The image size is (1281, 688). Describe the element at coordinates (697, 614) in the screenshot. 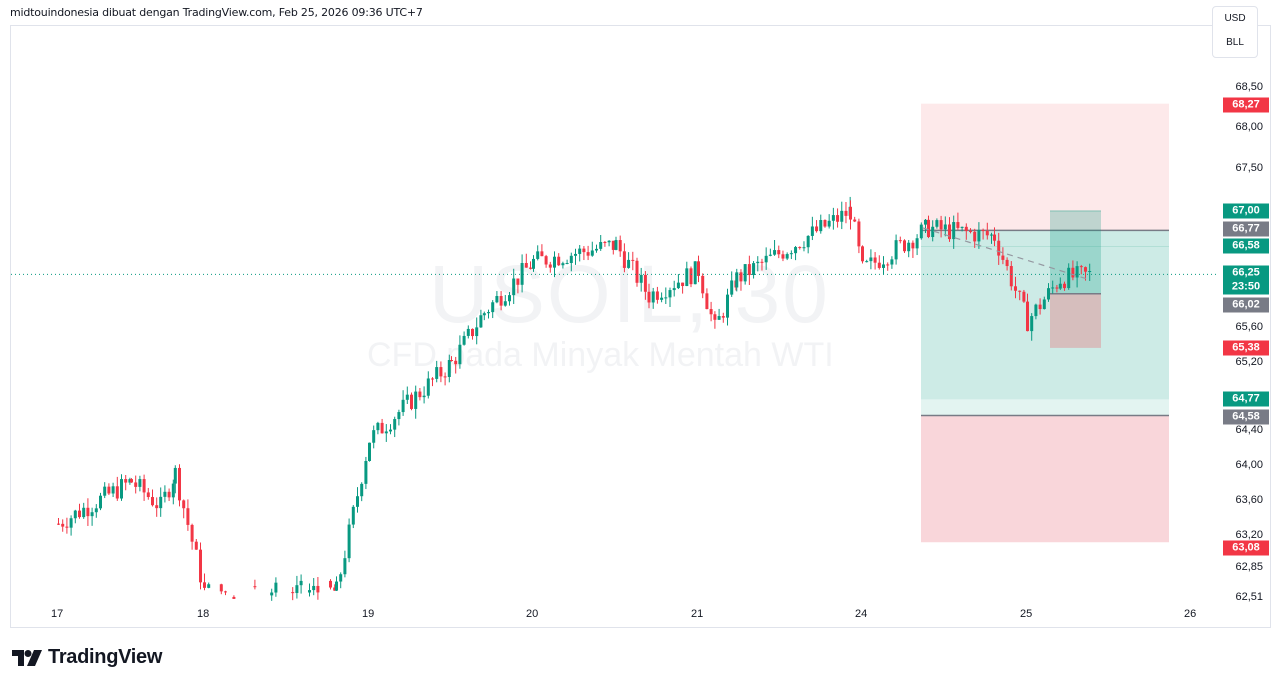

I see `time-tick: 21` at that location.